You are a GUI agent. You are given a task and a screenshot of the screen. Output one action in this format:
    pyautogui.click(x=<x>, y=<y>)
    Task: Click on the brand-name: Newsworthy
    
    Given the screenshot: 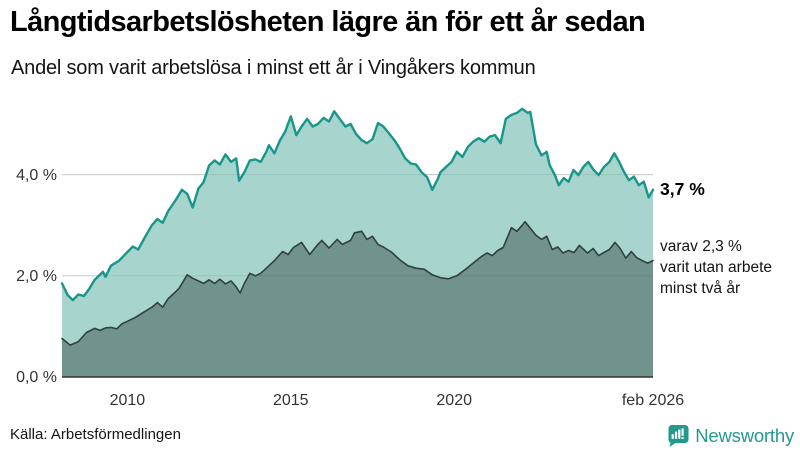 What is the action you would take?
    pyautogui.click(x=744, y=435)
    